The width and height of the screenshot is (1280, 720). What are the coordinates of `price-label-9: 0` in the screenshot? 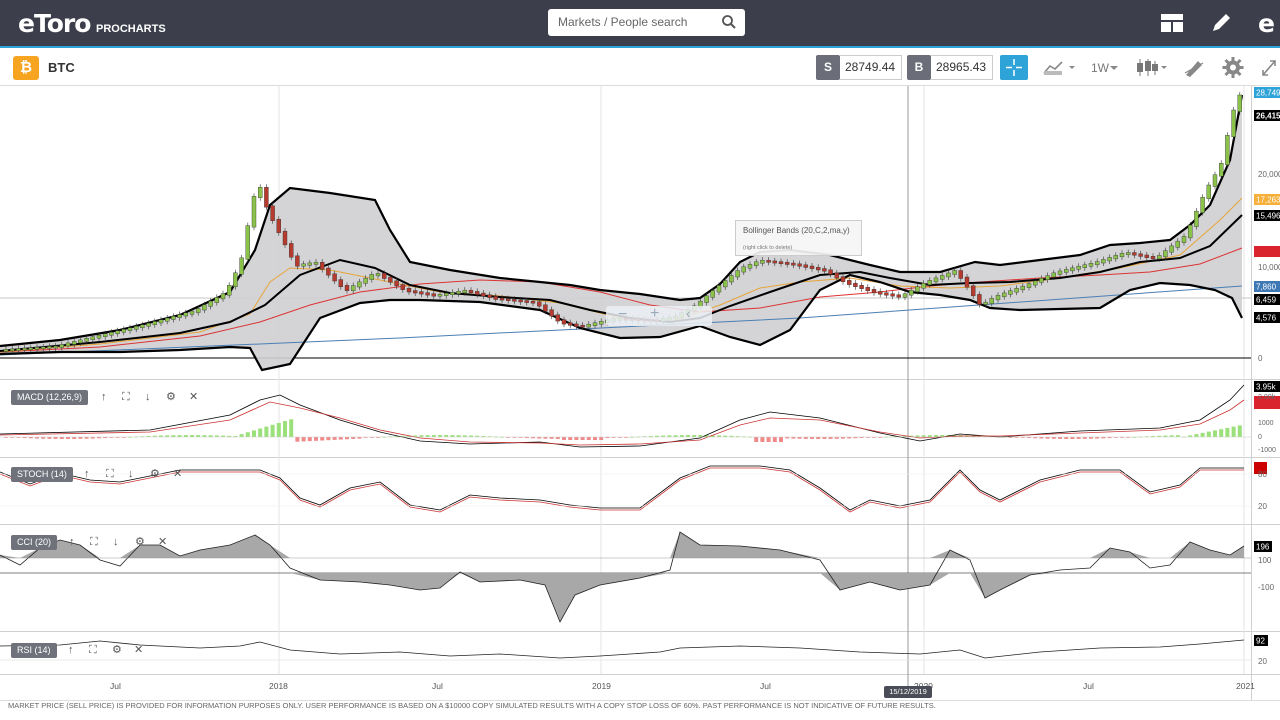 It's located at (1260, 358).